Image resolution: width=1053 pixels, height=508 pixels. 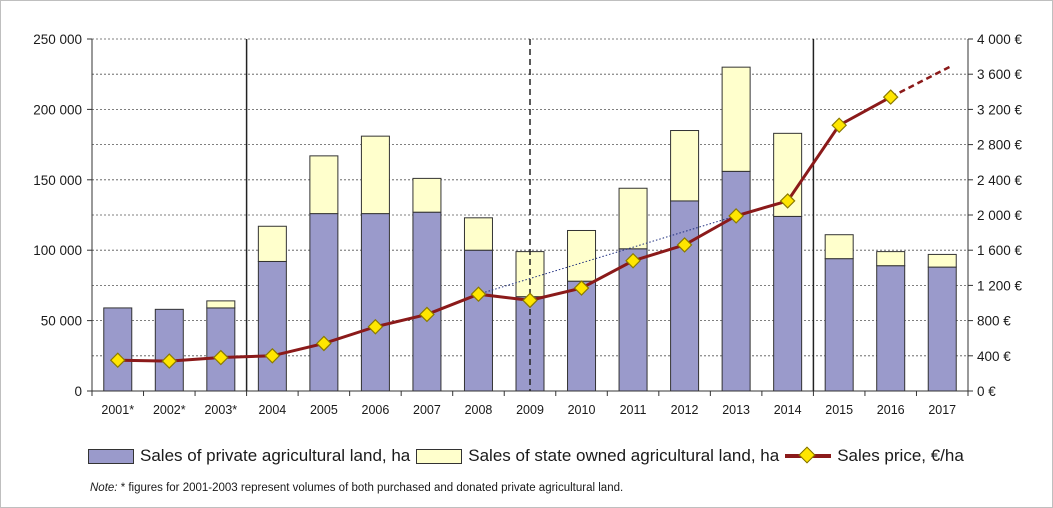 I want to click on x-tick-label: 2007, so click(x=427, y=410).